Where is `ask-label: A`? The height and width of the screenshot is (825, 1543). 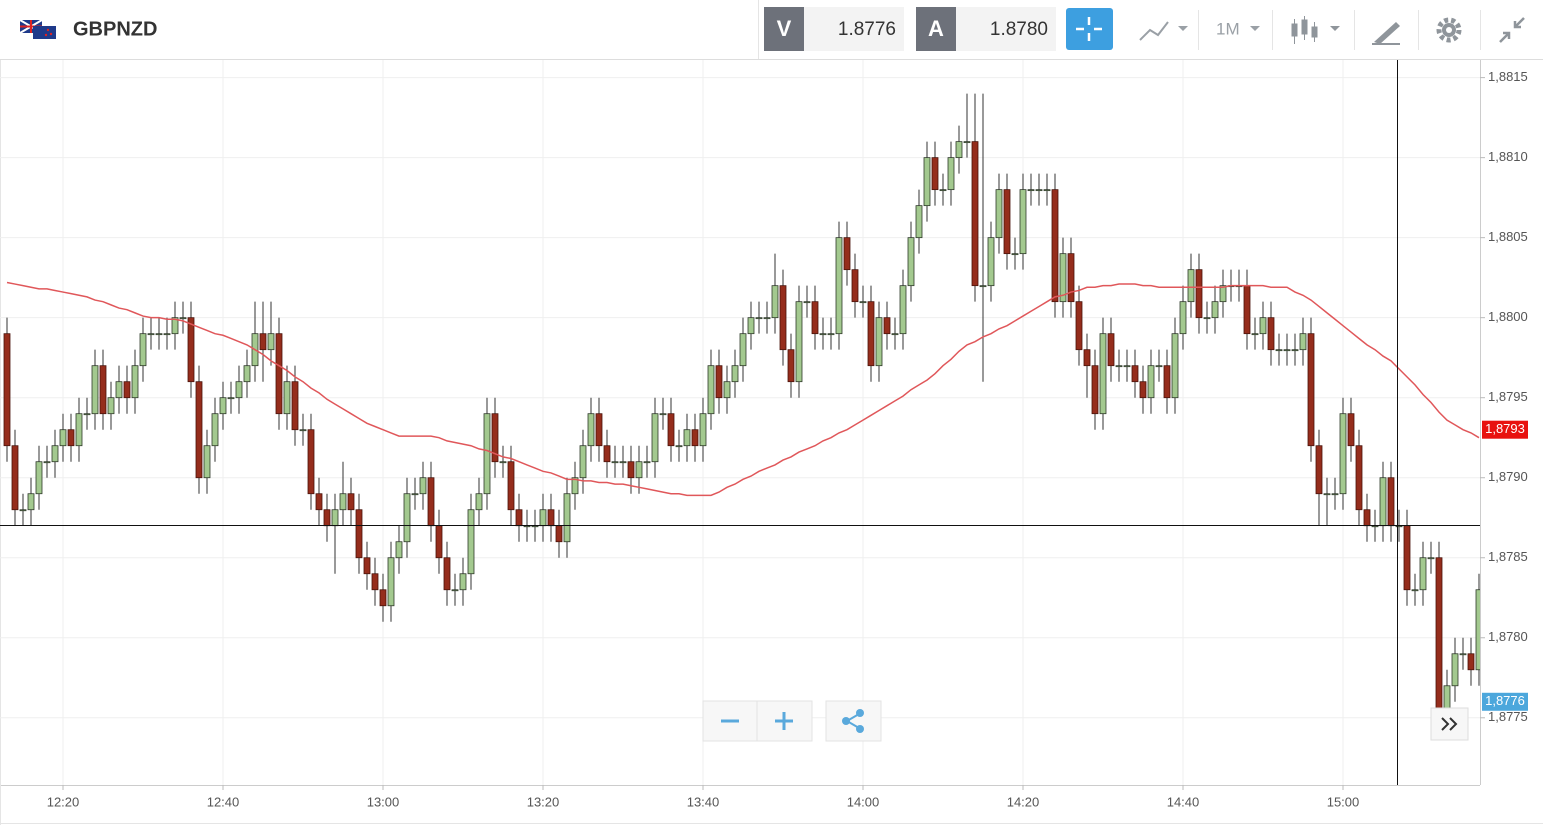 ask-label: A is located at coordinates (936, 28).